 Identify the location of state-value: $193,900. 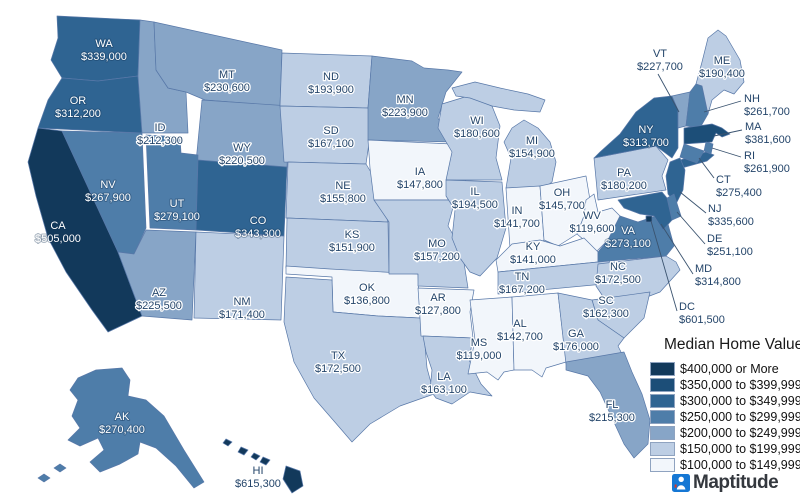
(331, 90).